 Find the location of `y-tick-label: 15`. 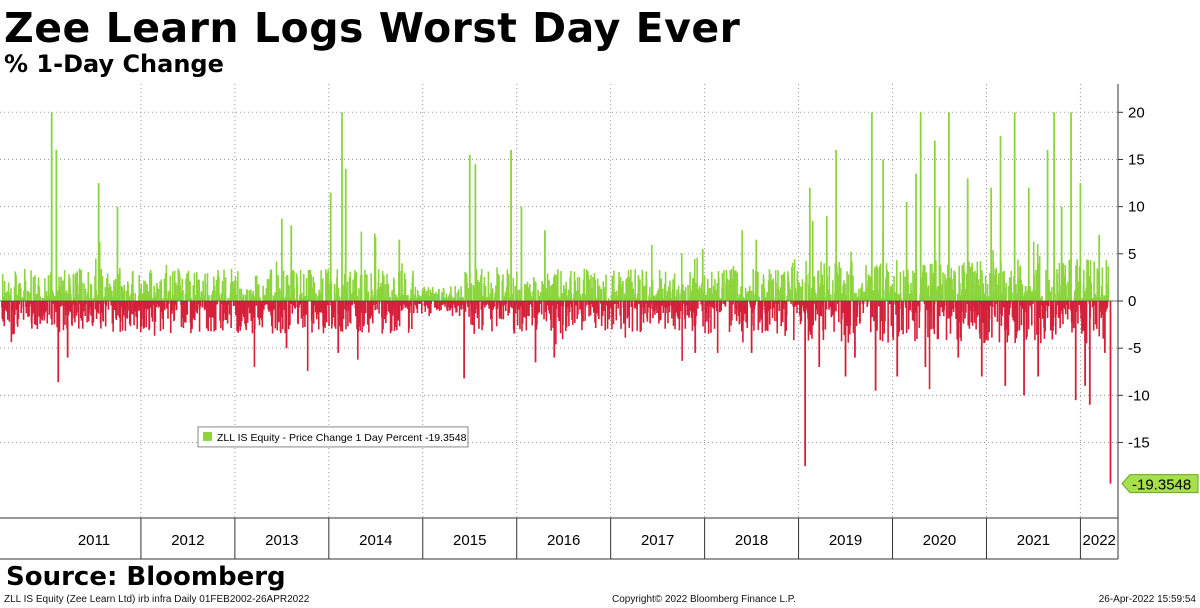

y-tick-label: 15 is located at coordinates (1136, 159).